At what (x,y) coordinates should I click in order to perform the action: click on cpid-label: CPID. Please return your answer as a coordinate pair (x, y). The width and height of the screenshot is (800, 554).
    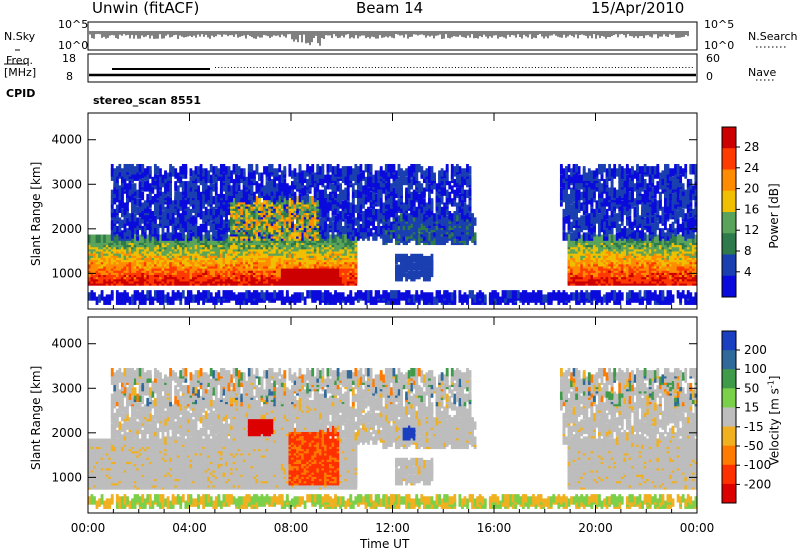
    Looking at the image, I should click on (21, 93).